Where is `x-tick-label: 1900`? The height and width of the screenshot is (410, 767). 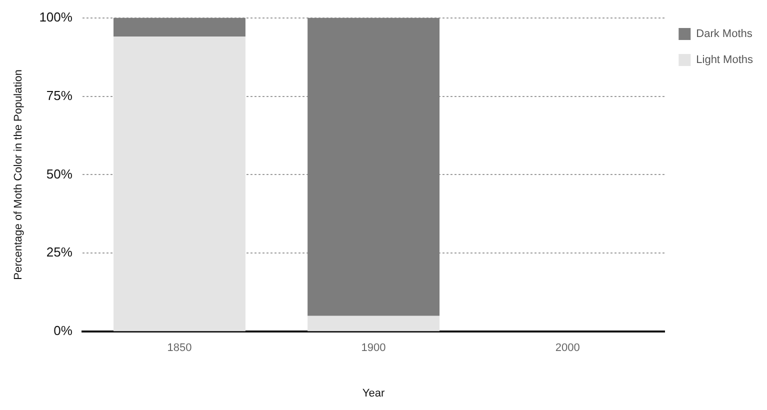 x-tick-label: 1900 is located at coordinates (373, 348).